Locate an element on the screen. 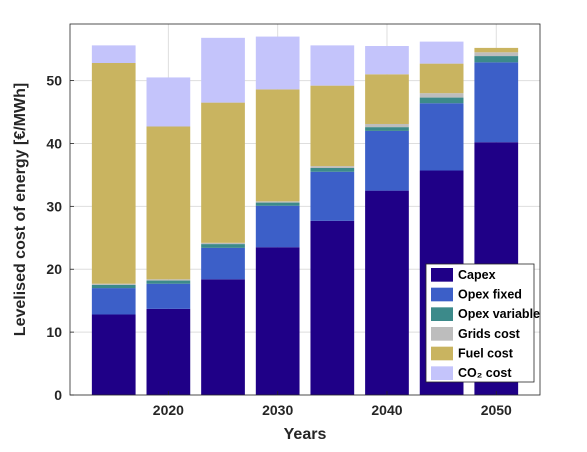  legend-box is located at coordinates (480, 323).